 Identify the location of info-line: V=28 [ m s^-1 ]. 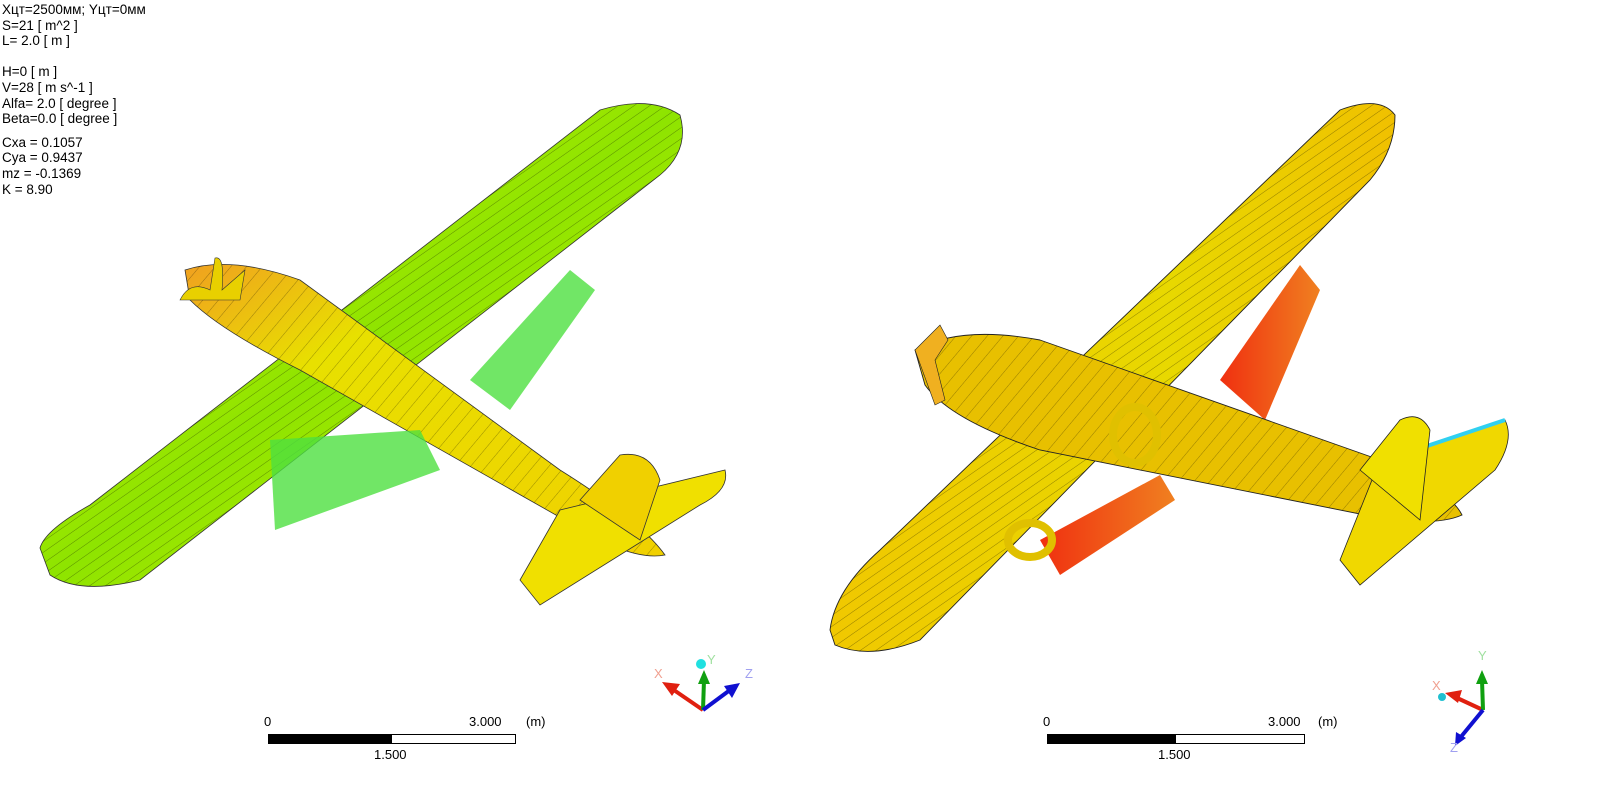
(47, 87).